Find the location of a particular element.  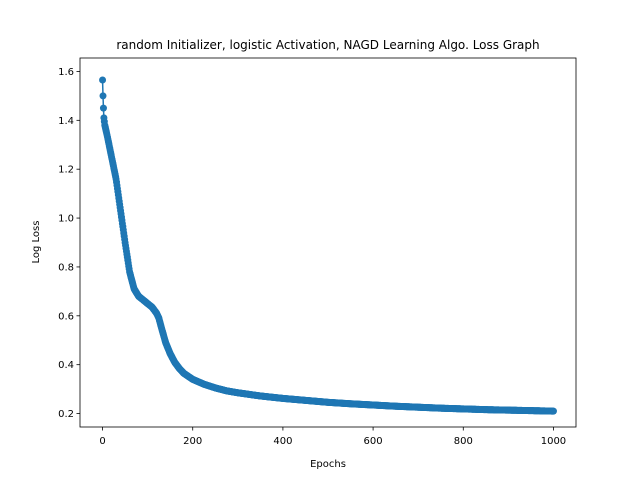

y-tick-label: 0.8 is located at coordinates (66, 267).